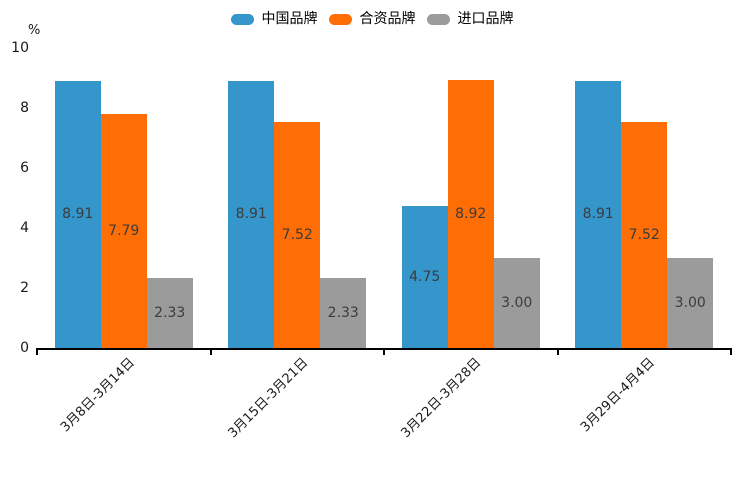  I want to click on bar-group: 4.75 8.92 3.00, so click(471, 198).